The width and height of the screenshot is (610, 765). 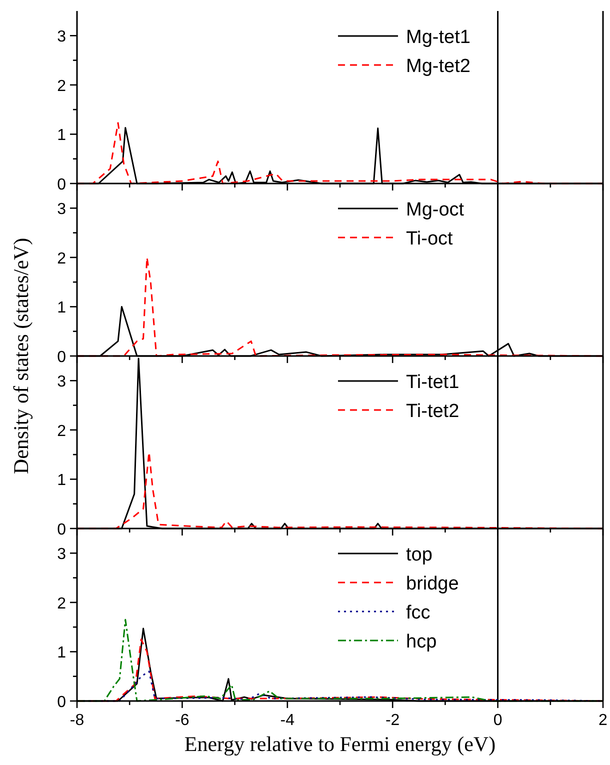 I want to click on y-axis-title: Density of states (states/eV), so click(x=21, y=356).